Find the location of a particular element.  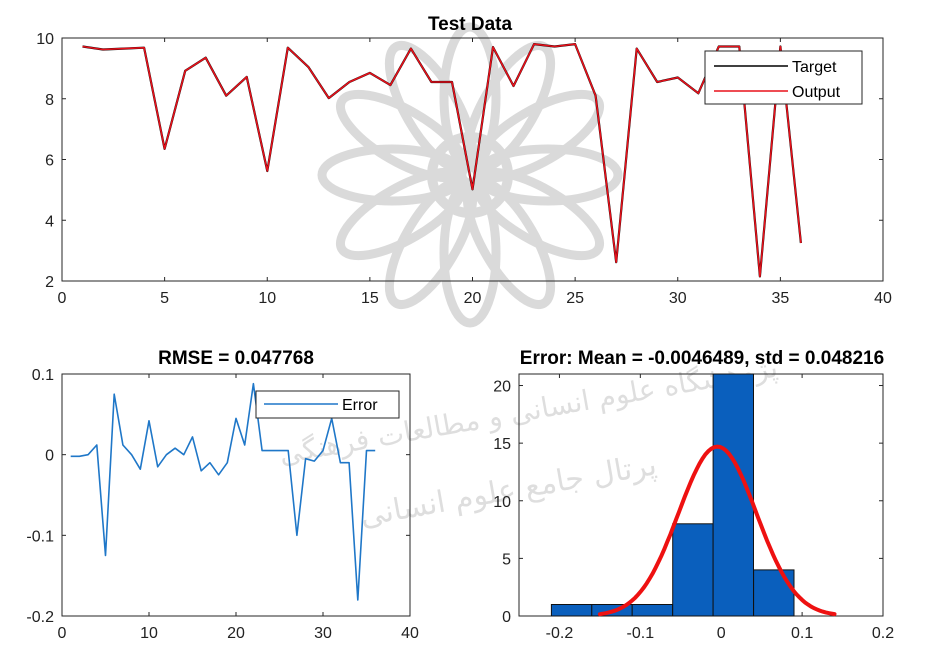

legend-label-error: Error is located at coordinates (360, 405).